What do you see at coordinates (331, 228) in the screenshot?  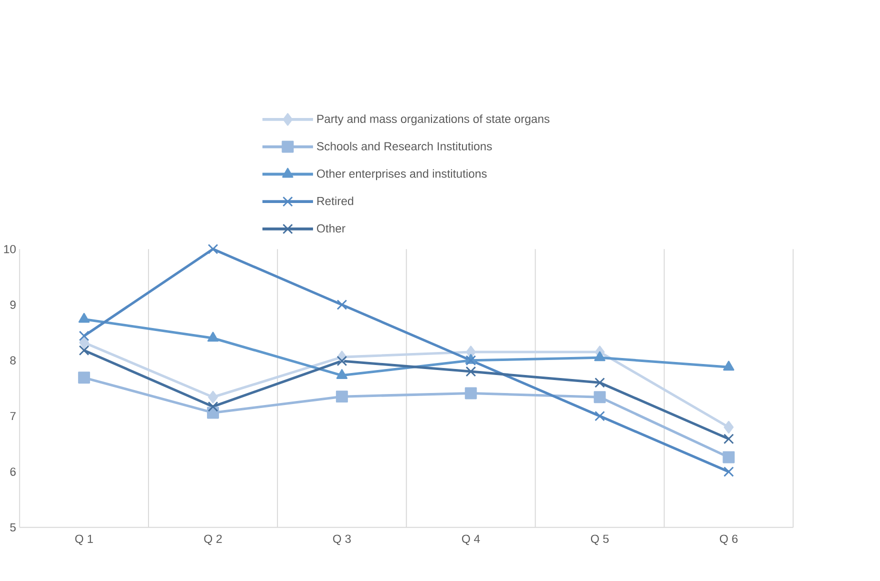 I see `legend-label: Other` at bounding box center [331, 228].